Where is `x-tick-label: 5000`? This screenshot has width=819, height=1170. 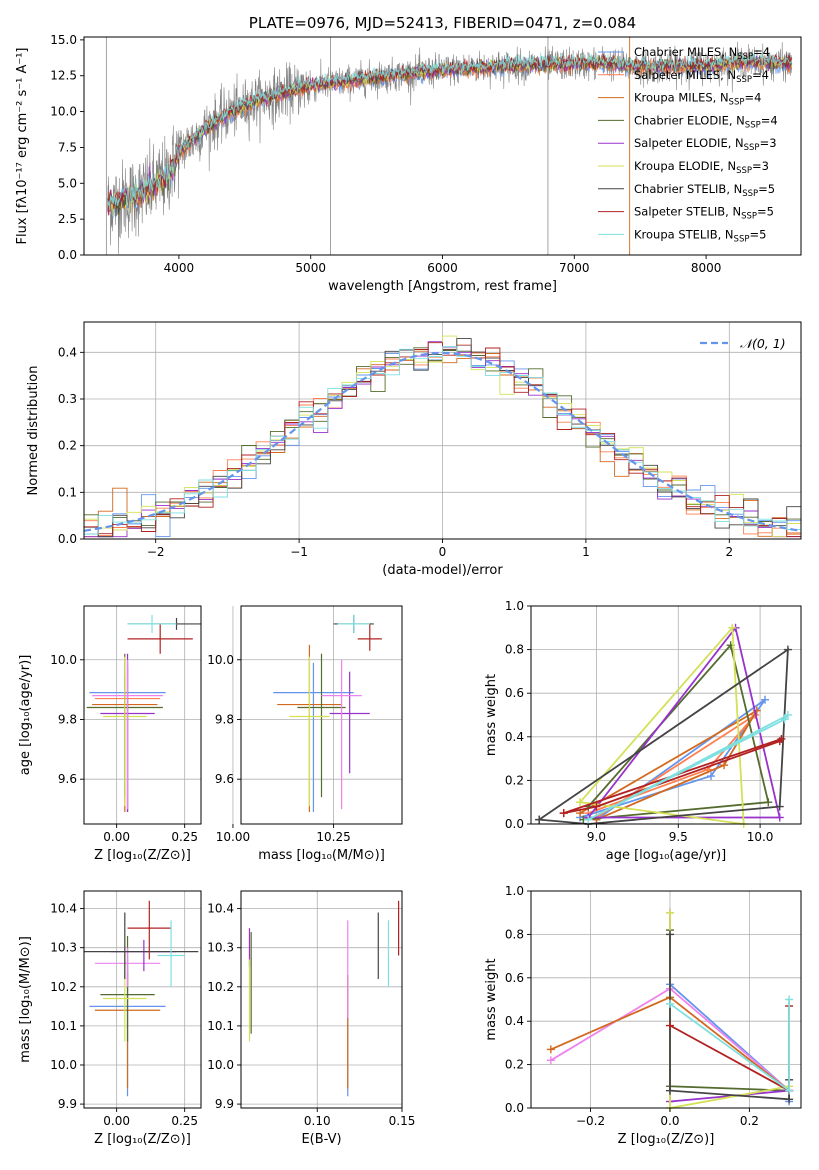
x-tick-label: 5000 is located at coordinates (310, 268).